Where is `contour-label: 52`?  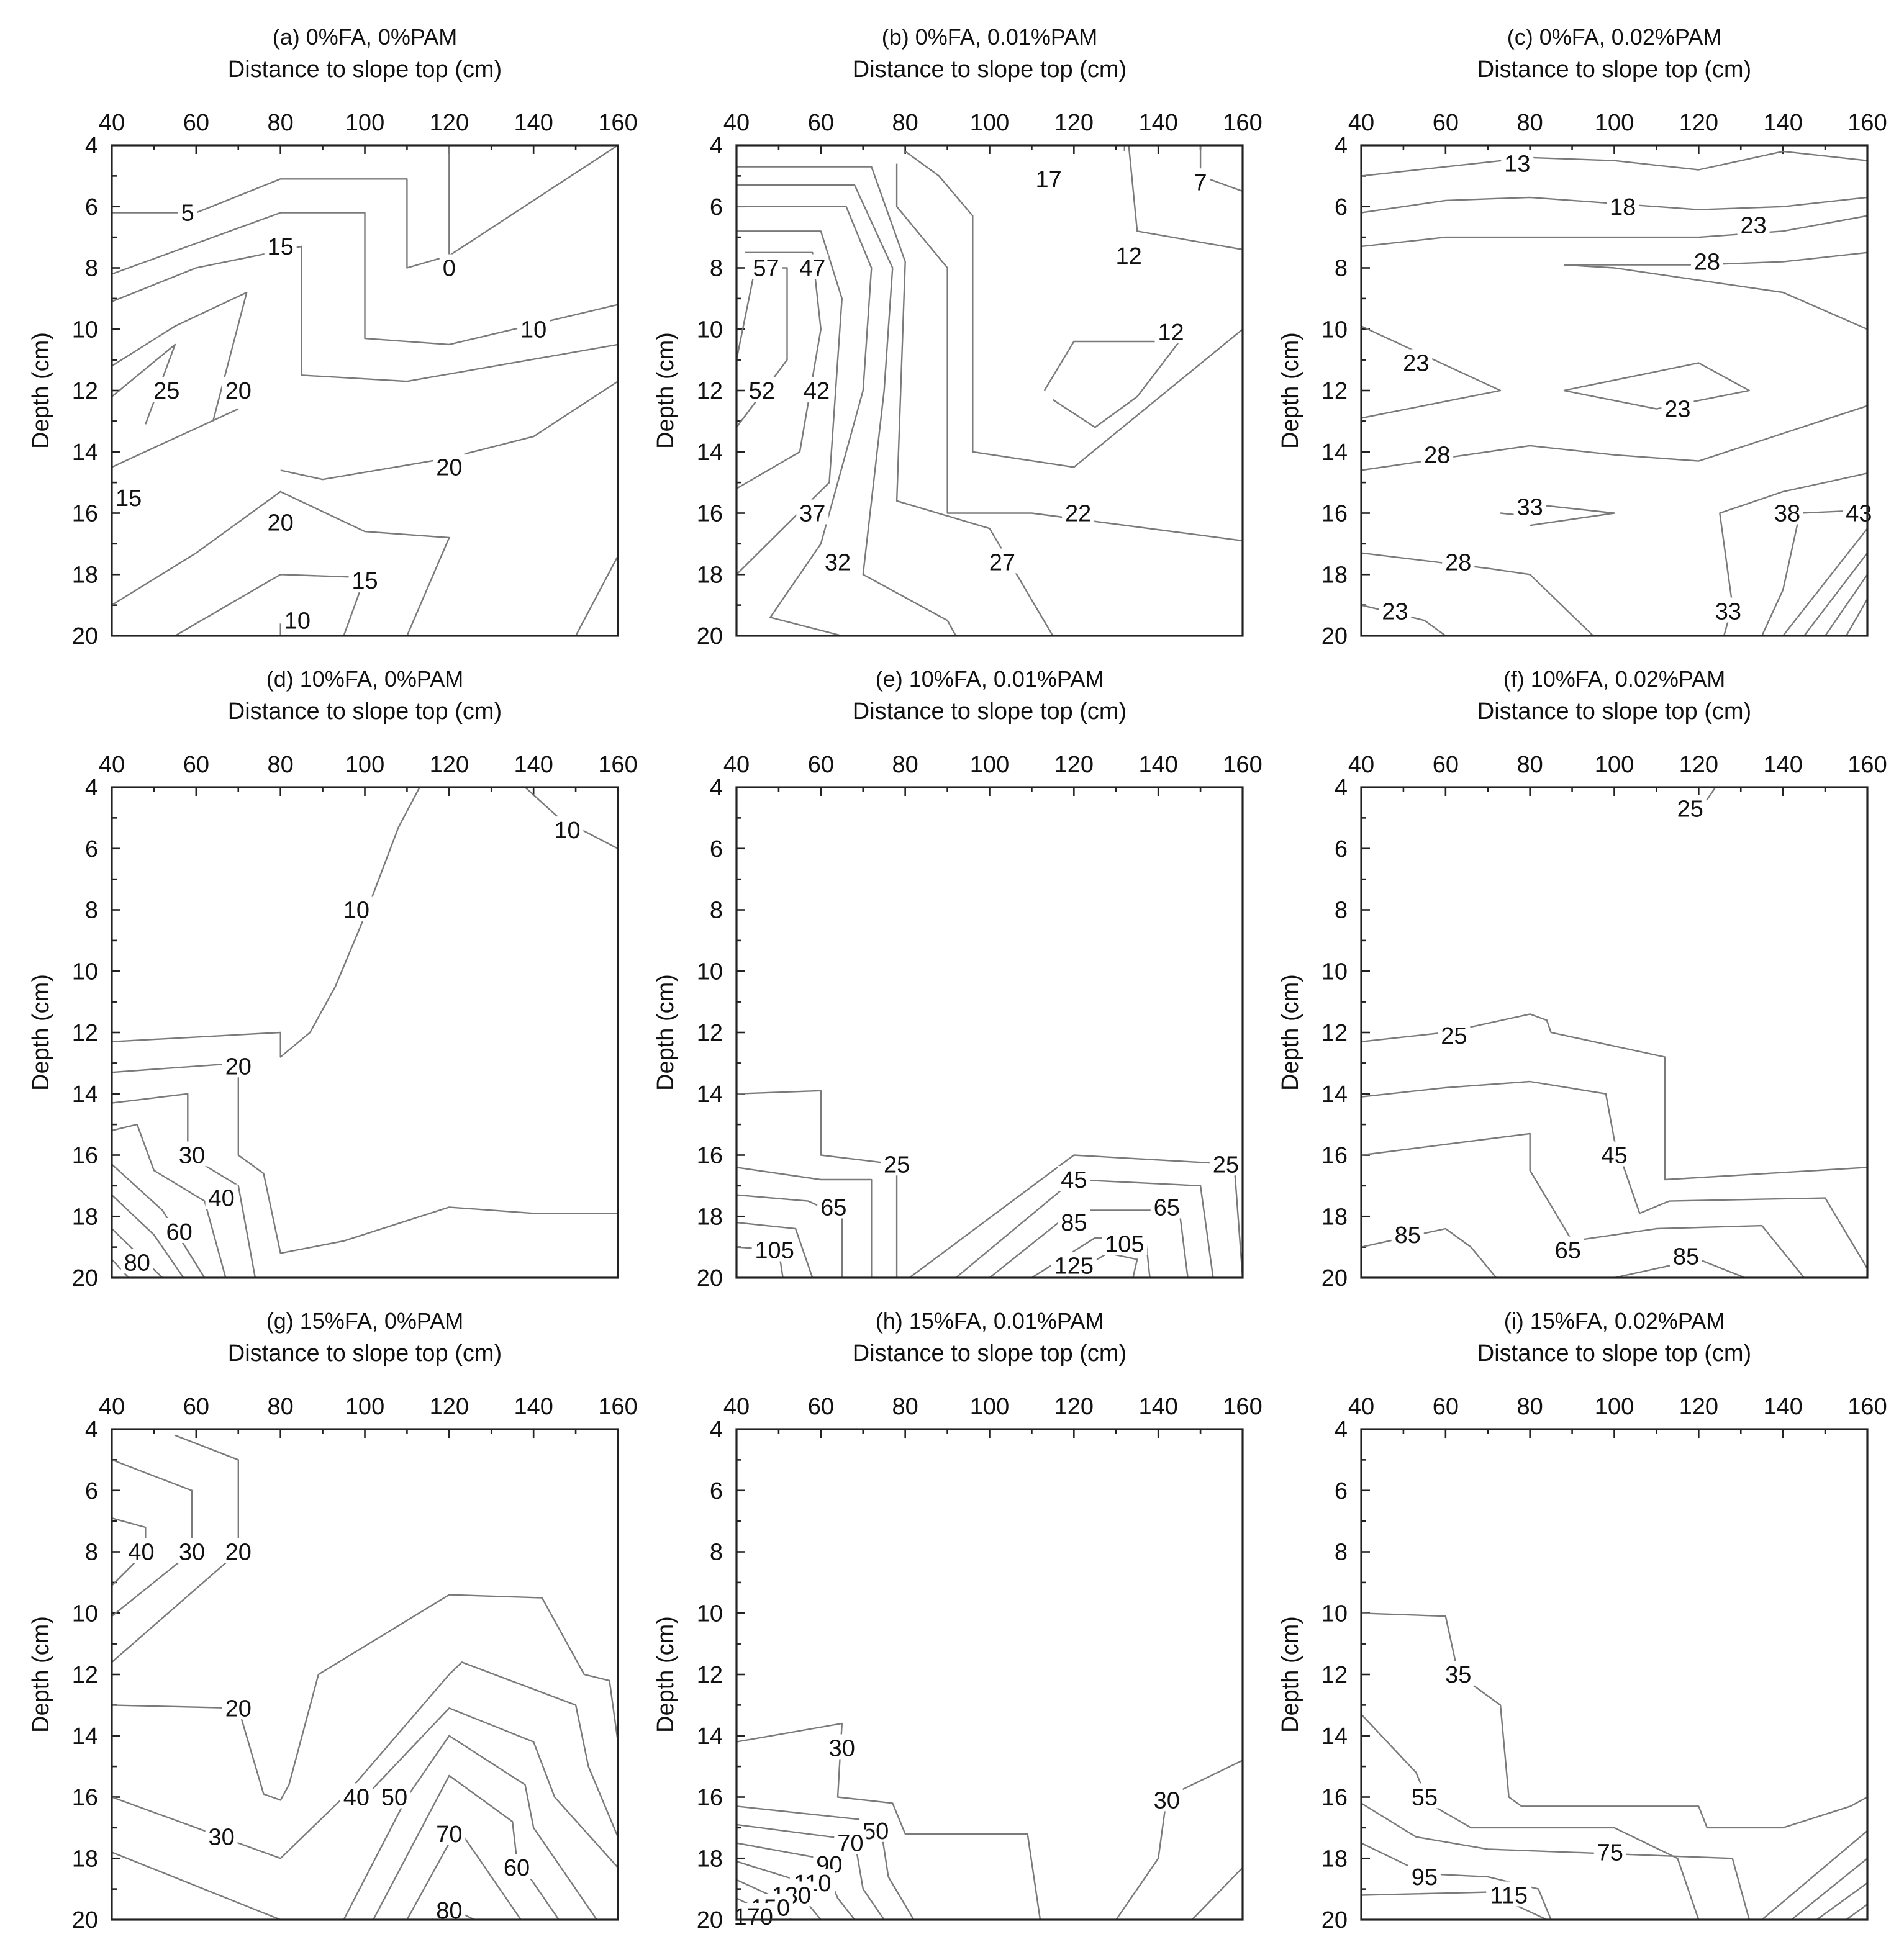 contour-label: 52 is located at coordinates (762, 391).